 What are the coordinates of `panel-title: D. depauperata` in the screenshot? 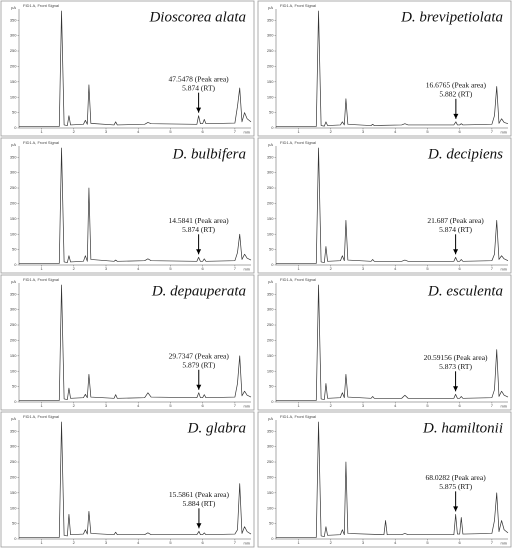 It's located at (198, 291).